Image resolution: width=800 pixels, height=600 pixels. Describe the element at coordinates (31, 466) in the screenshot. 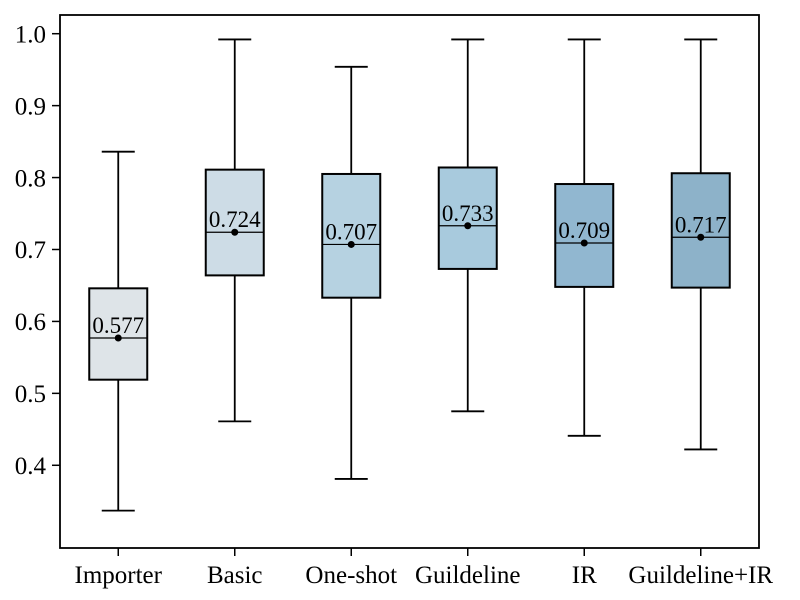

I see `y-axis-tick-label: 0.4` at that location.